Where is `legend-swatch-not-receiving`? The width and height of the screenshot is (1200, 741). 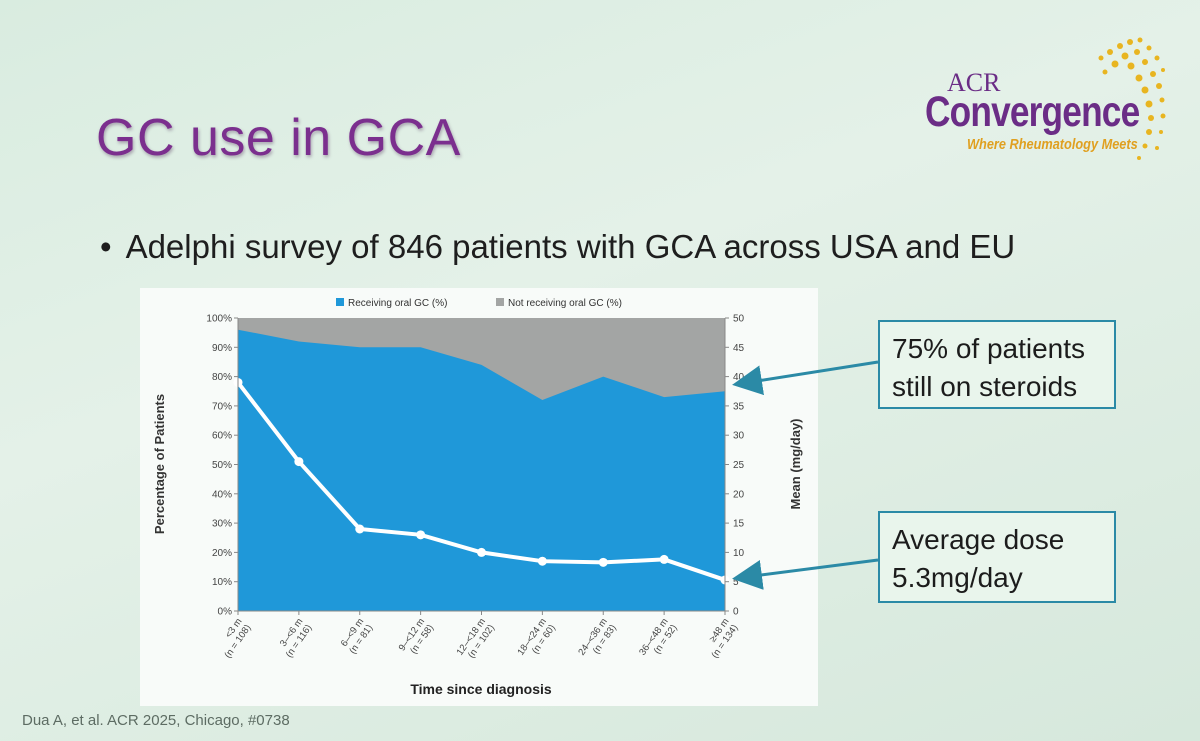
legend-swatch-not-receiving is located at coordinates (500, 302).